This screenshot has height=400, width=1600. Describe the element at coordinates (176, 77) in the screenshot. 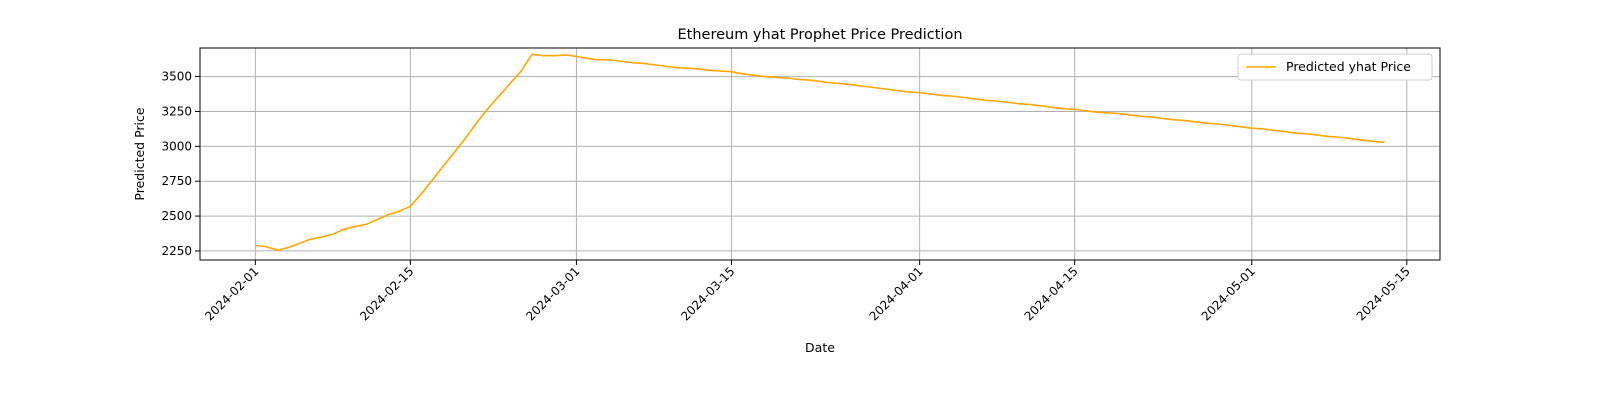

I see `y-tick-label: 3500` at that location.